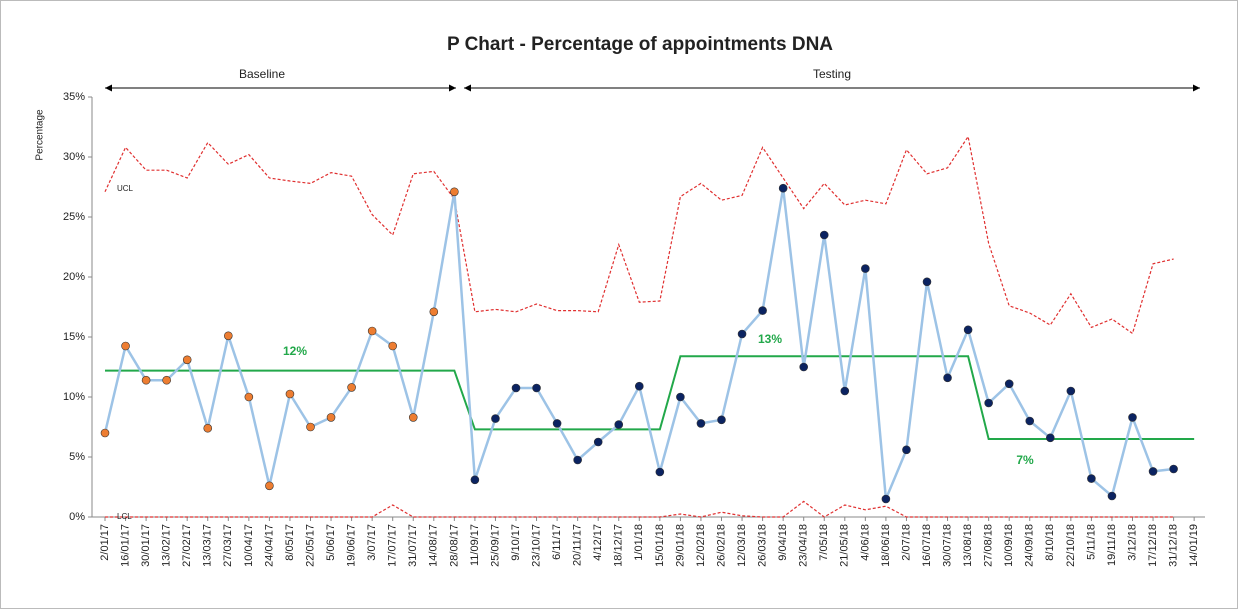 The image size is (1238, 609). I want to click on x-tick-label: 12/02/18, so click(701, 545).